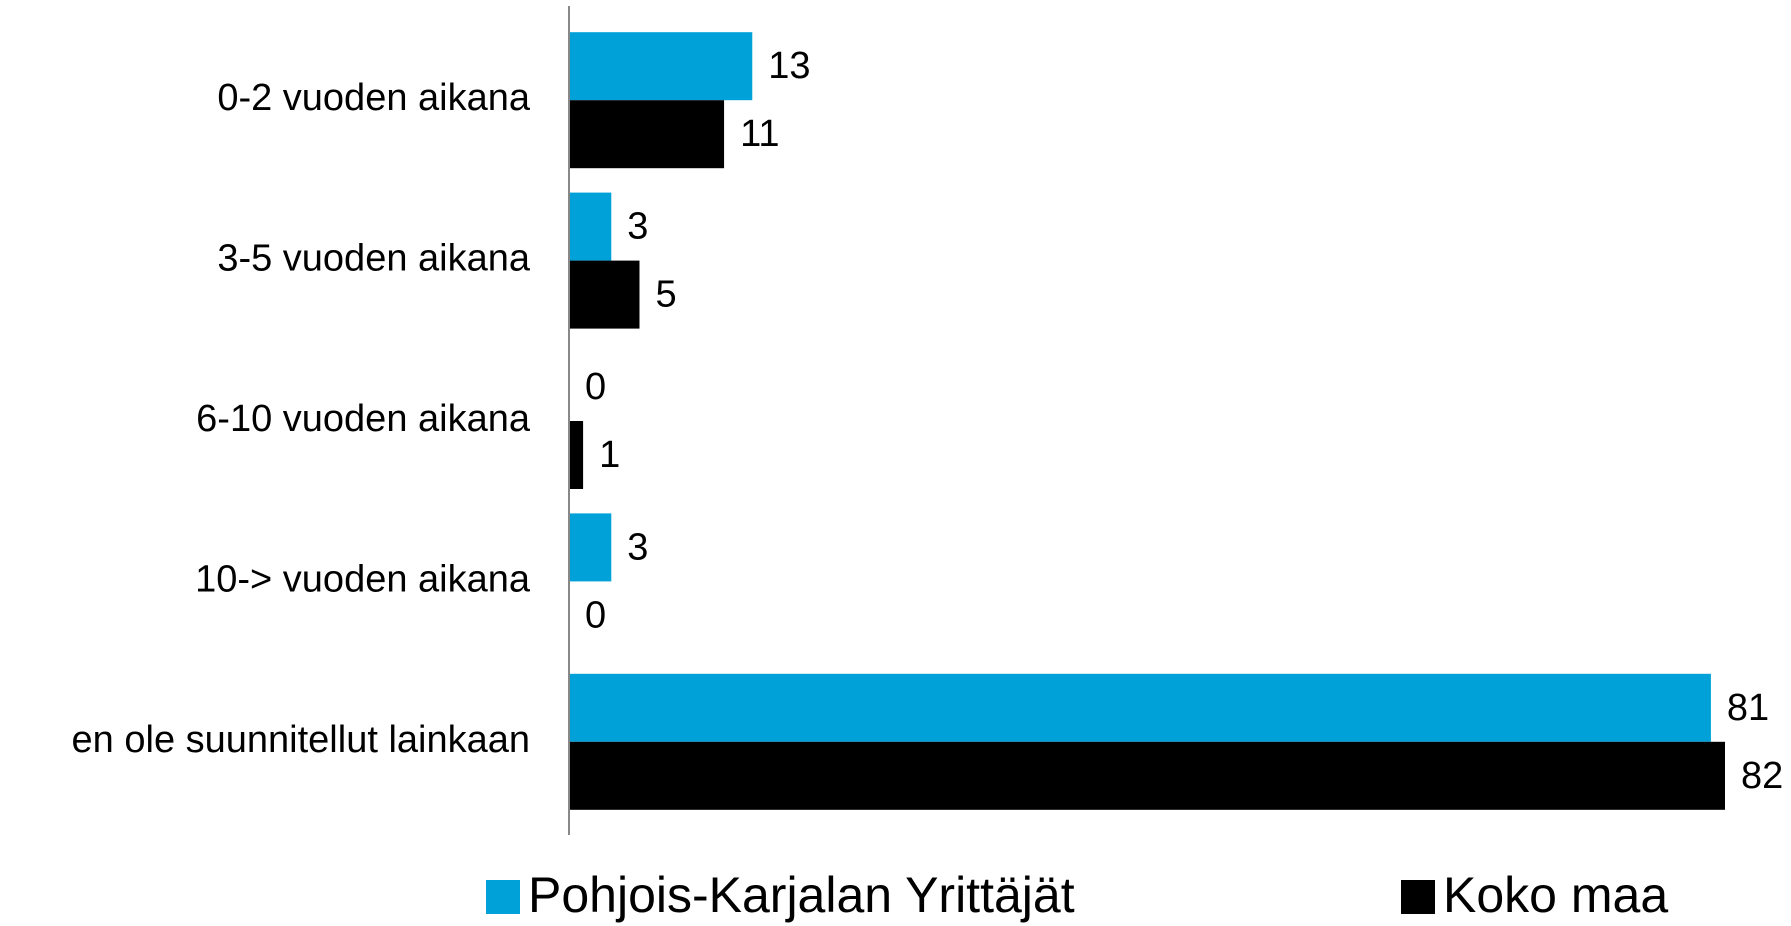 This screenshot has height=926, width=1791. Describe the element at coordinates (363, 419) in the screenshot. I see `category-label: 6-10 vuoden aikana` at that location.